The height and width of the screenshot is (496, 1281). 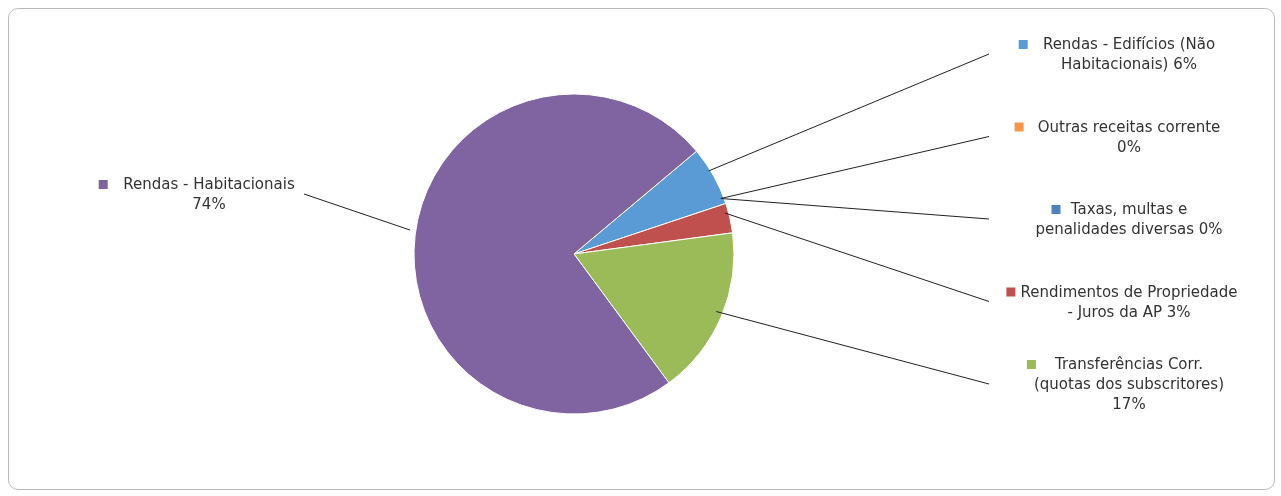 I want to click on legend-label: Taxas, multas e penalidades diversas 0%, so click(x=1129, y=219).